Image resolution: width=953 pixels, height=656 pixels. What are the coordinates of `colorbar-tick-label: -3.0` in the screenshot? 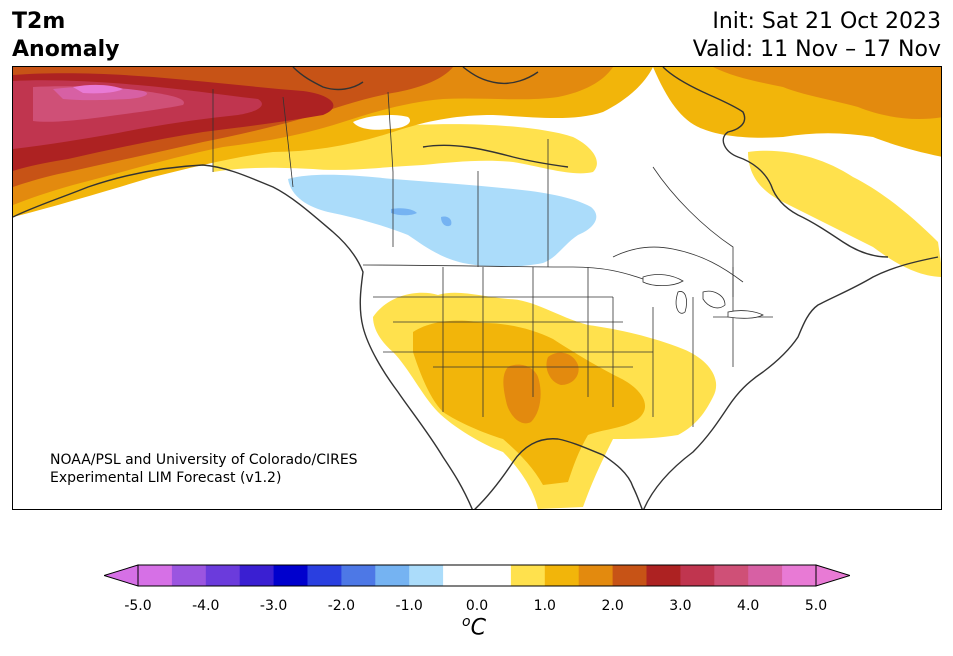 It's located at (273, 606).